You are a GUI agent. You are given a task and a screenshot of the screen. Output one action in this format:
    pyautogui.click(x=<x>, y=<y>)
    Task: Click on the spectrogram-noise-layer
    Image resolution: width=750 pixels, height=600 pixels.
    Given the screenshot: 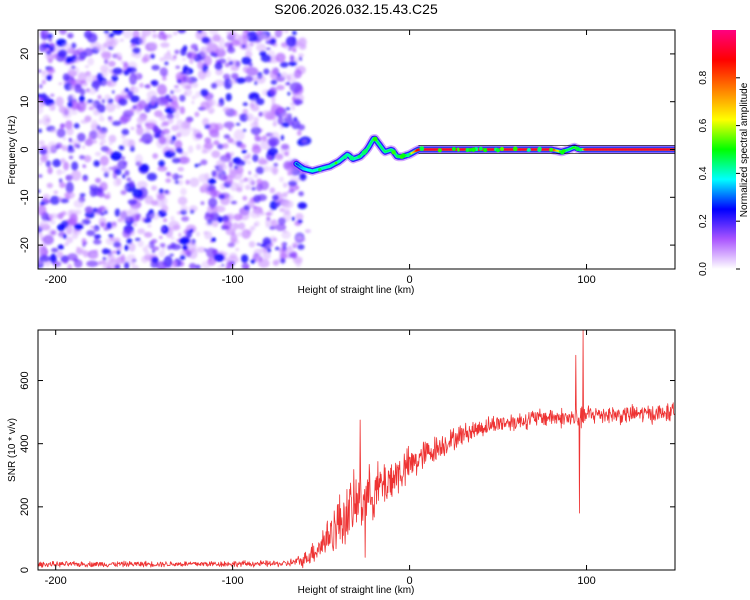 What is the action you would take?
    pyautogui.click(x=175, y=149)
    